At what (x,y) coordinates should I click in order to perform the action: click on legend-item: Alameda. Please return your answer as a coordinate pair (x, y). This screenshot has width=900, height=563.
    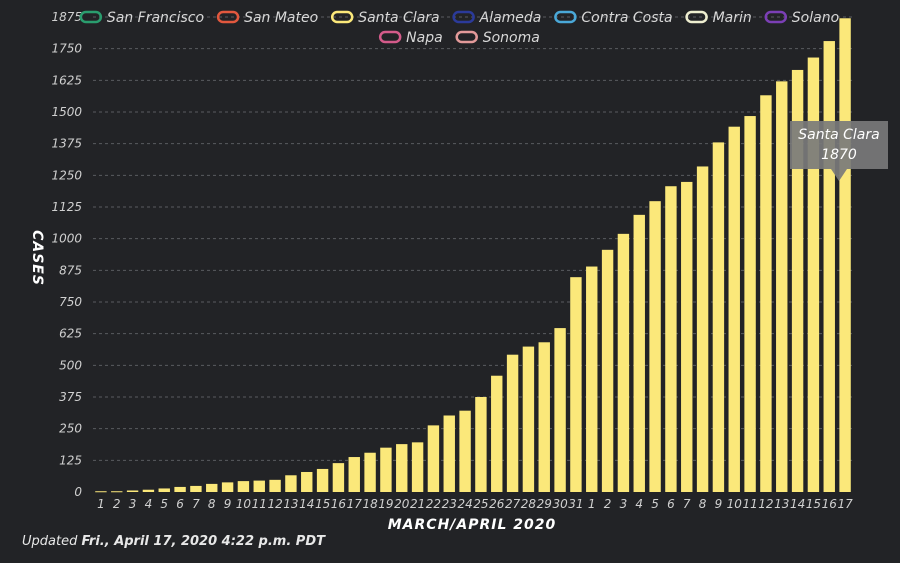
    Looking at the image, I should click on (497, 18).